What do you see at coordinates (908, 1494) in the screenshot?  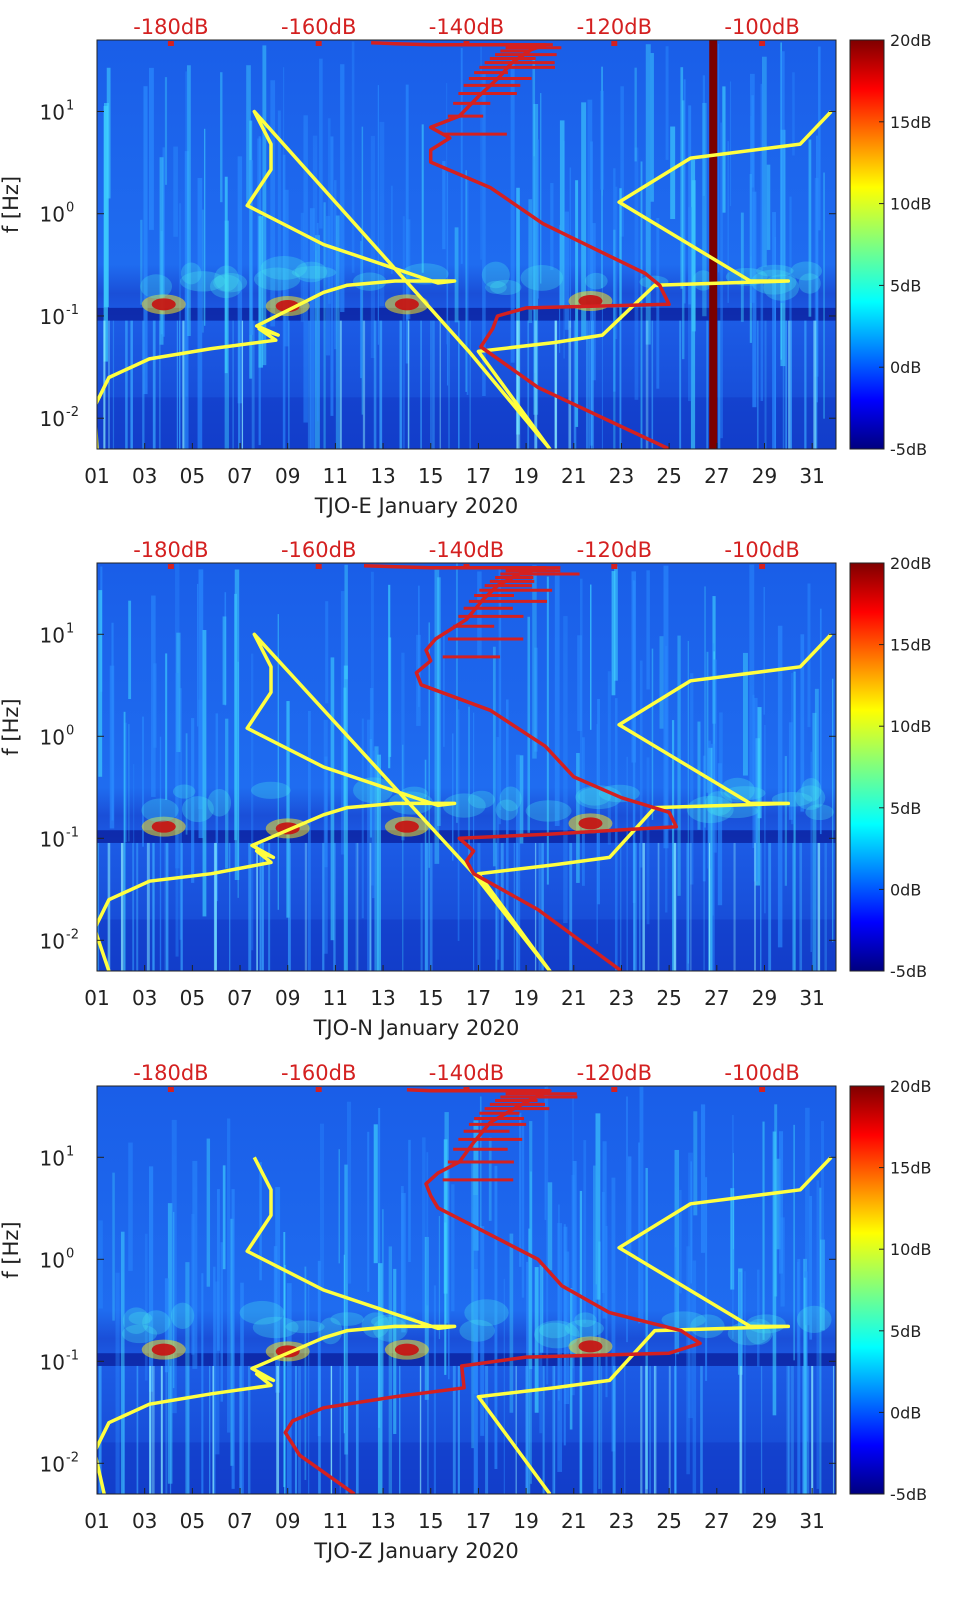 I see `colorbar-tick-label: -5dB` at bounding box center [908, 1494].